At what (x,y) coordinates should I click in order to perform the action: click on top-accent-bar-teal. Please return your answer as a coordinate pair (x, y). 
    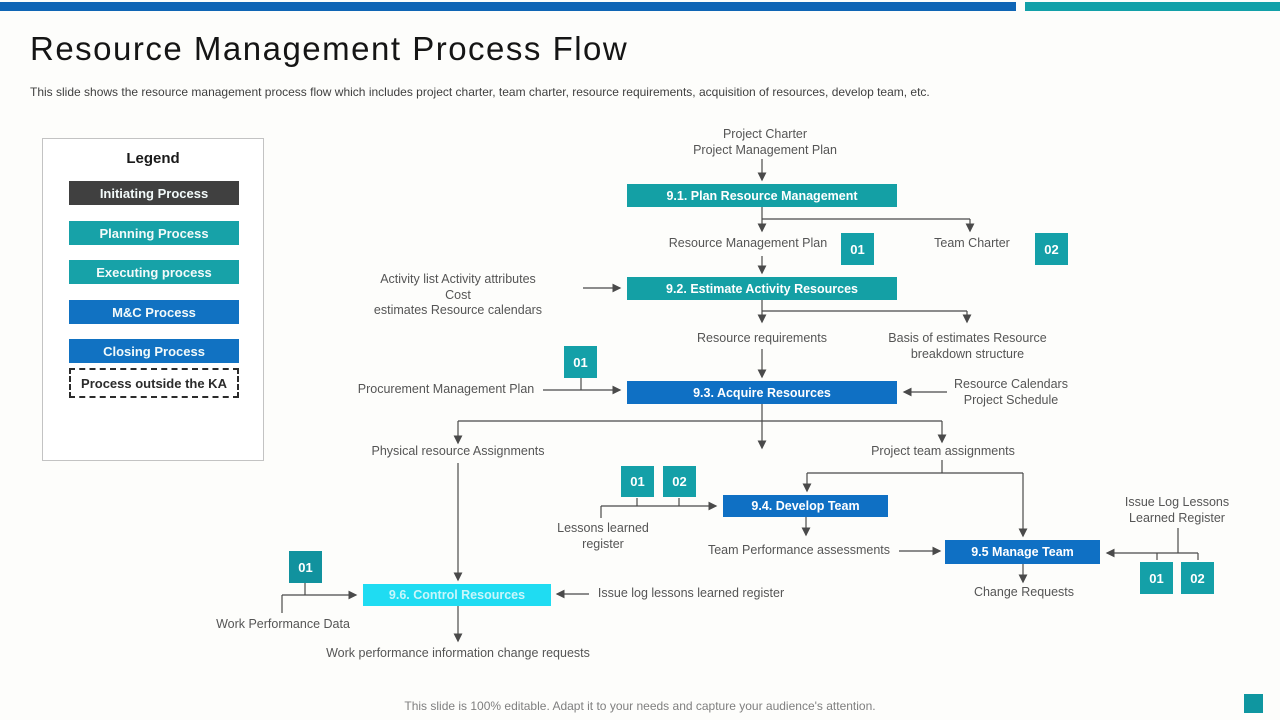
    Looking at the image, I should click on (1152, 6).